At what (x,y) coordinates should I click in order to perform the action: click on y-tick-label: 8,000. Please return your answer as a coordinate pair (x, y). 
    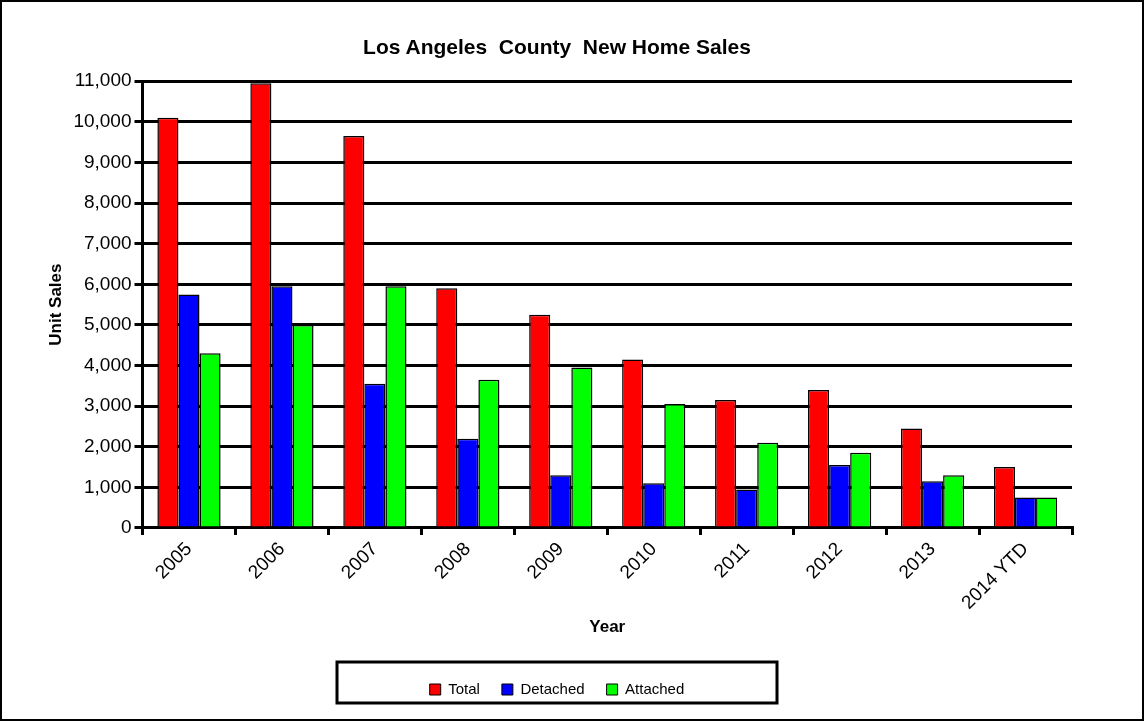
    Looking at the image, I should click on (107, 202).